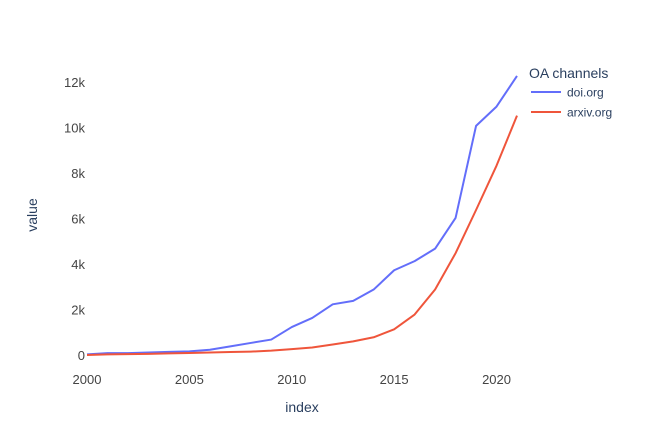 This screenshot has width=655, height=432. What do you see at coordinates (394, 379) in the screenshot?
I see `x-tick-label: 2015` at bounding box center [394, 379].